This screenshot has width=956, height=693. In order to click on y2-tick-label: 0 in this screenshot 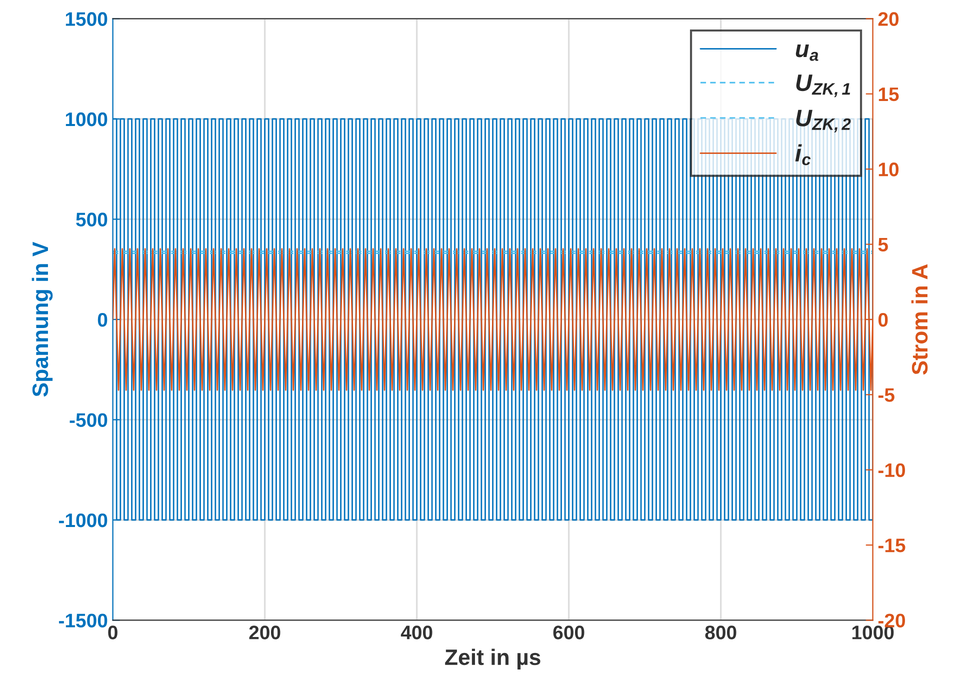, I will do `click(883, 319)`.